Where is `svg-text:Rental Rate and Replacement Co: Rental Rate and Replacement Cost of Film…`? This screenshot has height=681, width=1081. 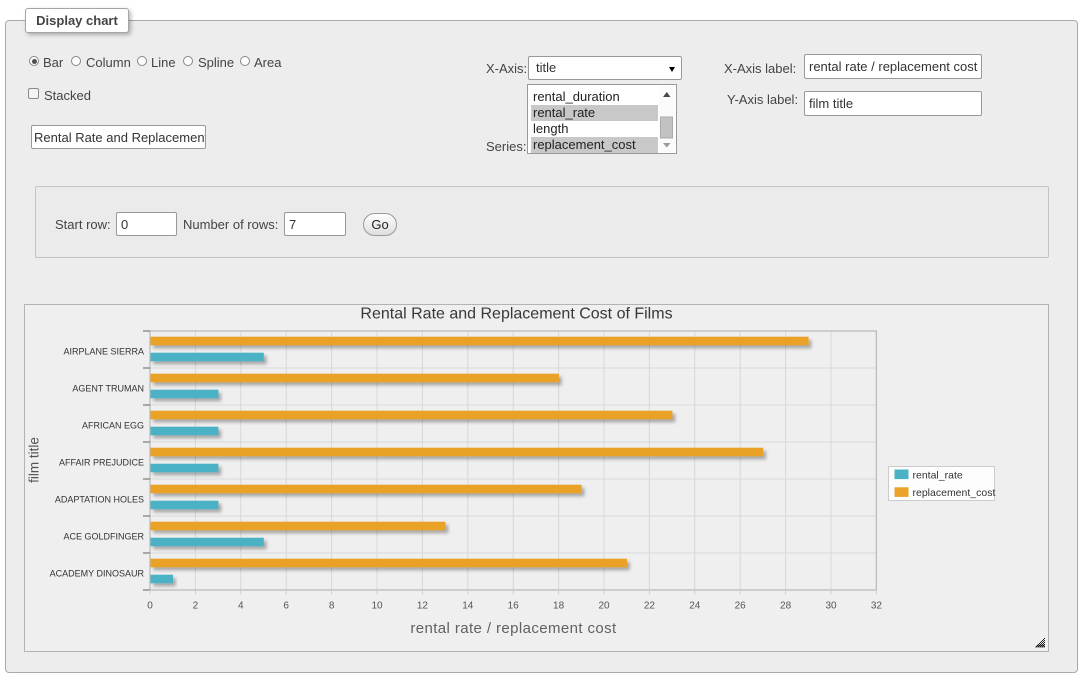
svg-text:Rental Rate and Replacement Co: Rental Rate and Replacement Cost of Film… is located at coordinates (516, 314).